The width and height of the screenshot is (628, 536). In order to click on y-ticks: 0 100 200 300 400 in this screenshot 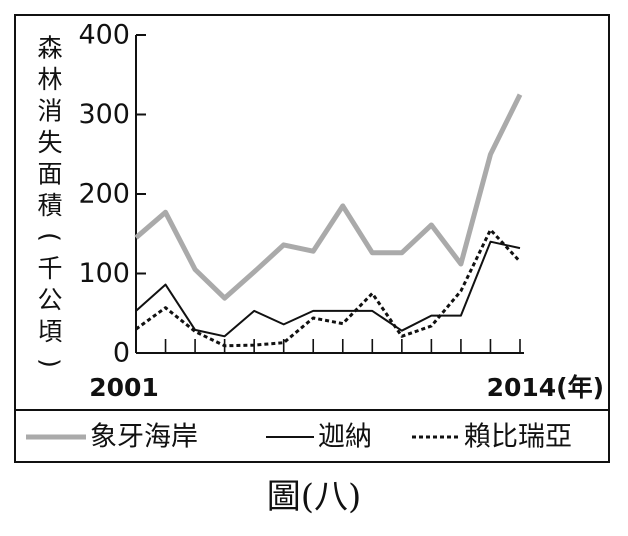, I will do `click(112, 194)`.